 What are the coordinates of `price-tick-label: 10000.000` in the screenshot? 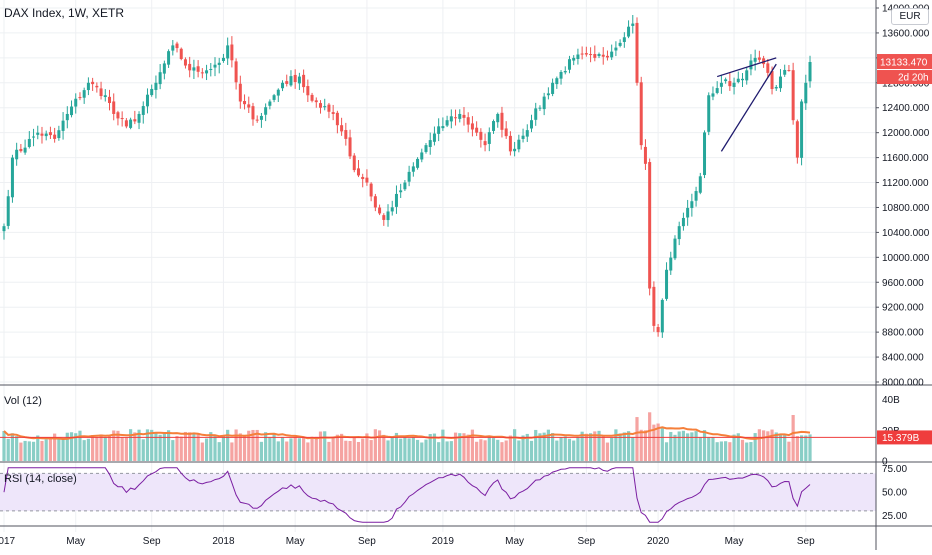 It's located at (906, 258).